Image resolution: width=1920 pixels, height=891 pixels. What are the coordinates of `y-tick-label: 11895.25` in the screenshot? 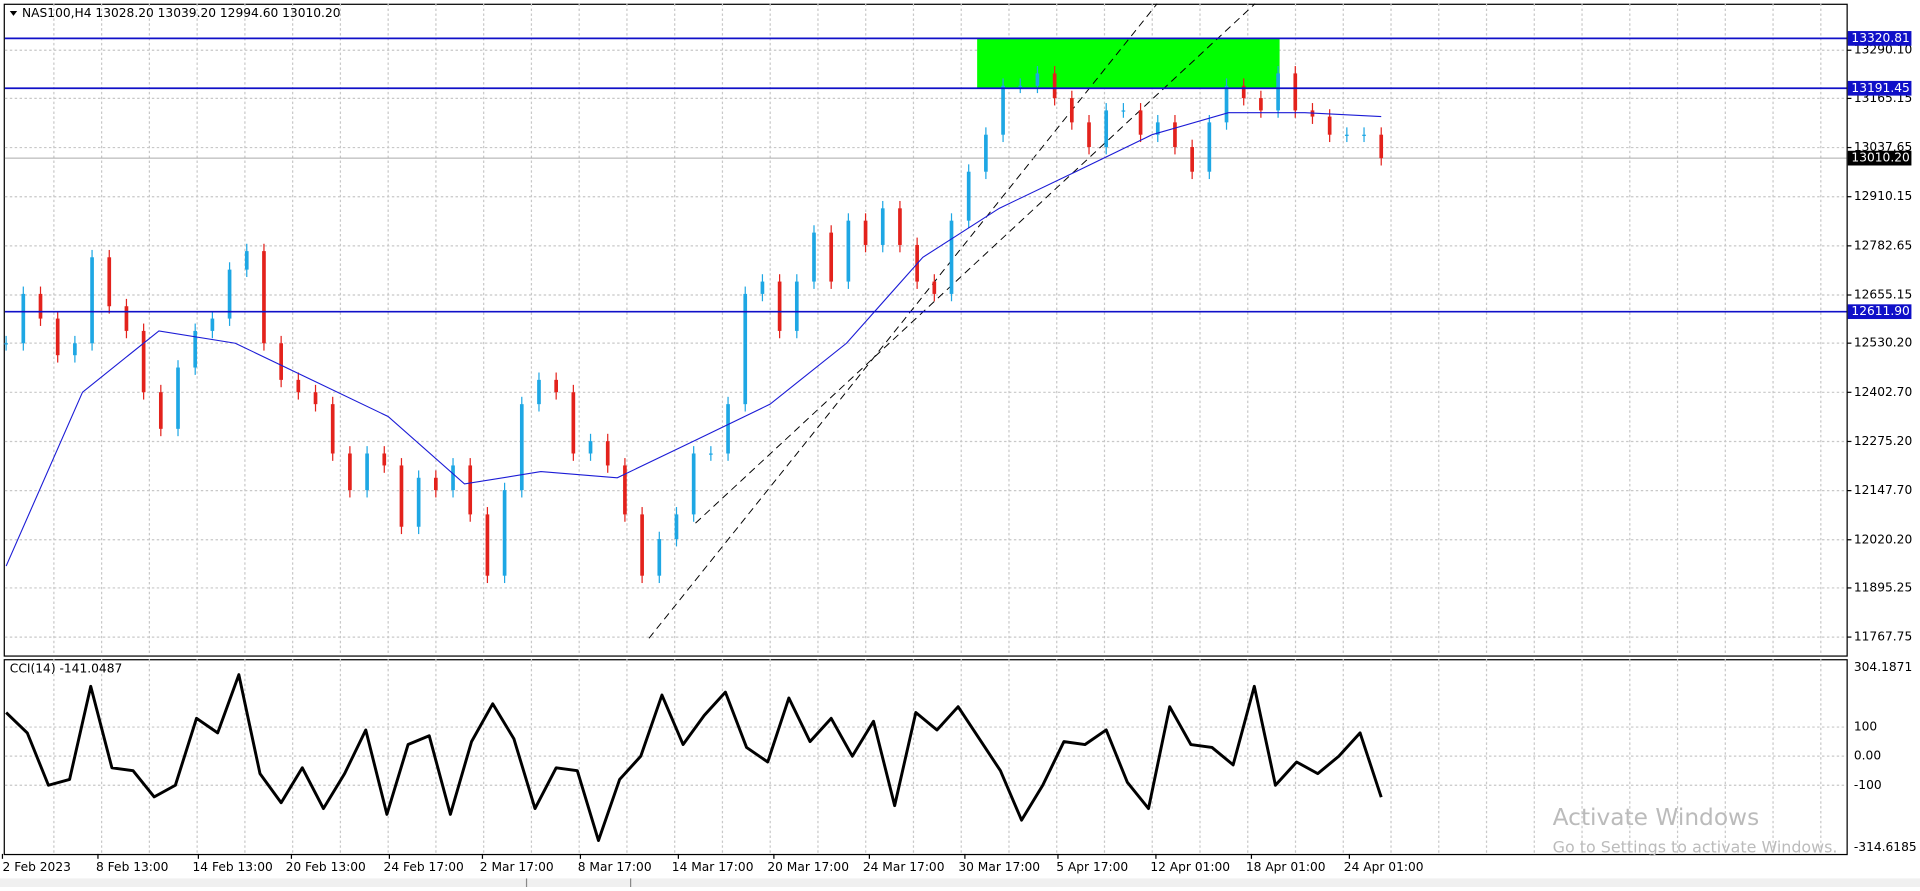 It's located at (1883, 587).